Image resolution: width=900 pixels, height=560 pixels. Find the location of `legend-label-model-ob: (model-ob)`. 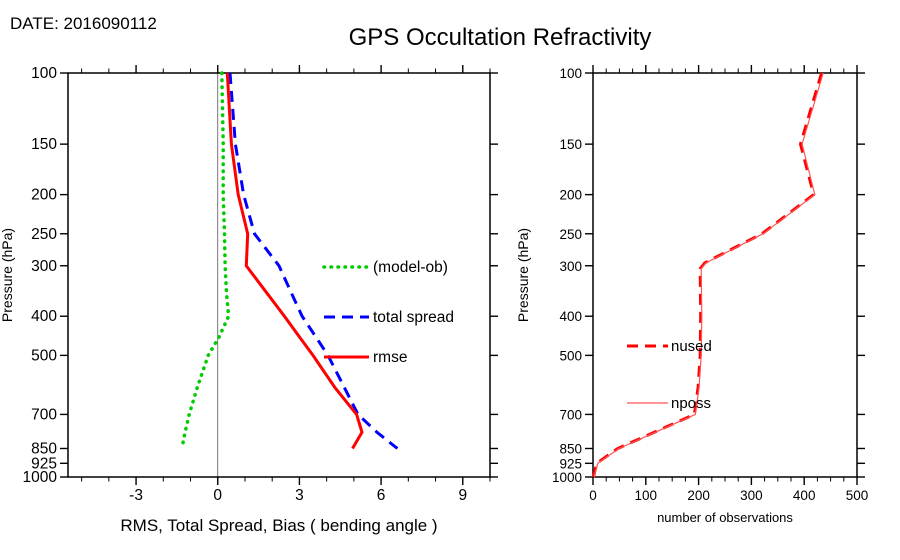

legend-label-model-ob: (model-ob) is located at coordinates (410, 267).